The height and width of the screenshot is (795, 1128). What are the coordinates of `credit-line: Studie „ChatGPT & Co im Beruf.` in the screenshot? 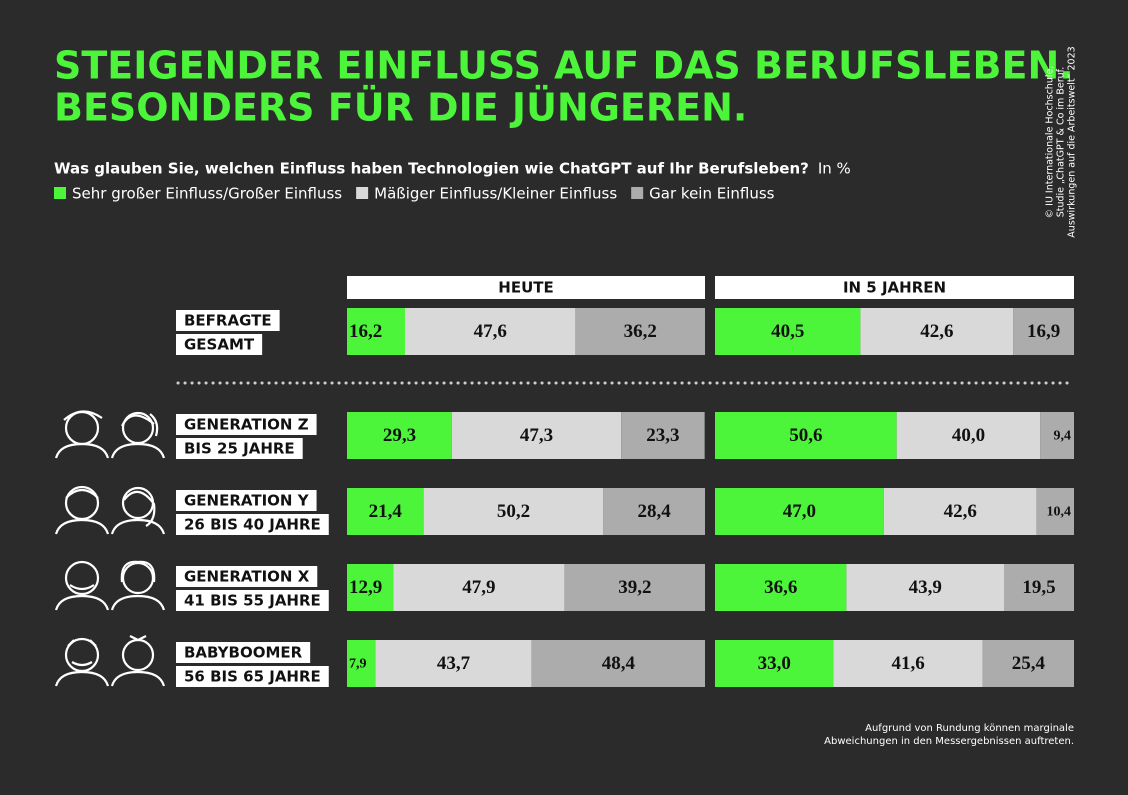 It's located at (1061, 142).